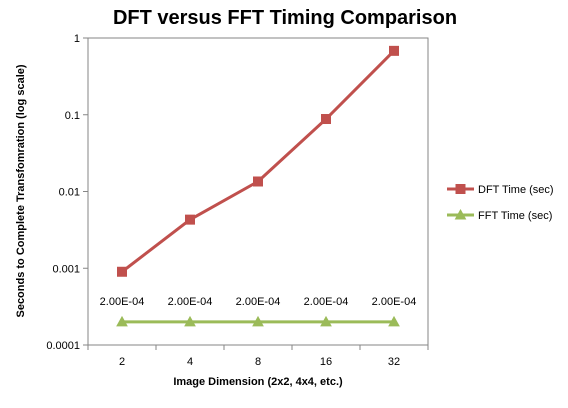  What do you see at coordinates (72, 116) in the screenshot?
I see `y-tick-label: 0.1` at bounding box center [72, 116].